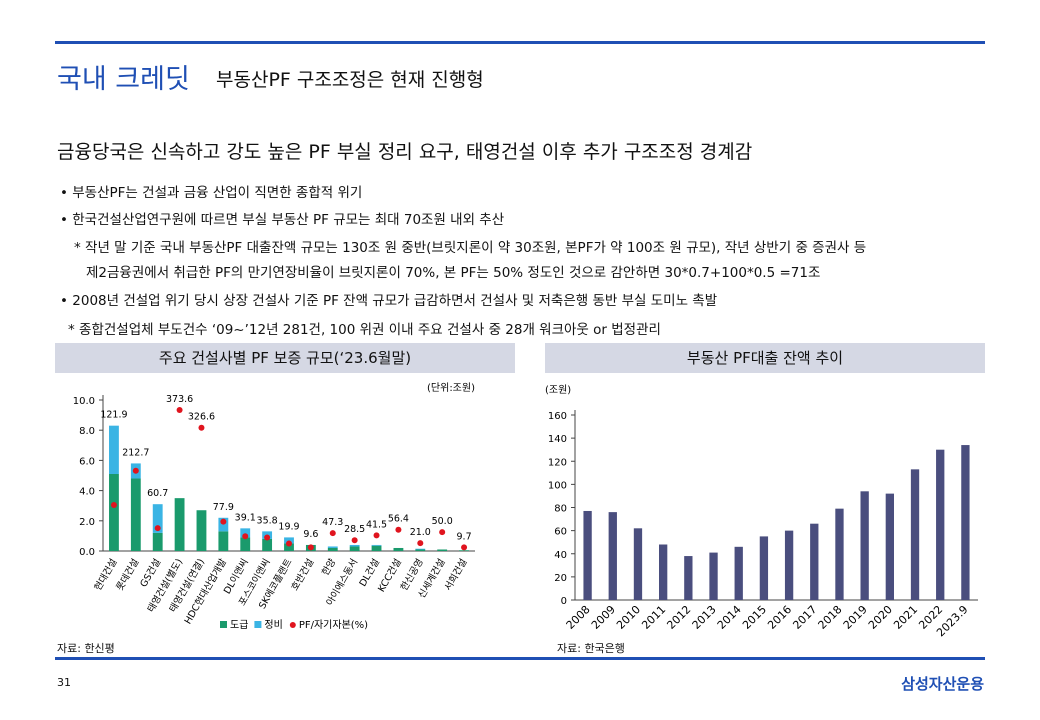 This screenshot has width=1040, height=720. Describe the element at coordinates (905, 617) in the screenshot. I see `x-tick-label: 2021` at that location.